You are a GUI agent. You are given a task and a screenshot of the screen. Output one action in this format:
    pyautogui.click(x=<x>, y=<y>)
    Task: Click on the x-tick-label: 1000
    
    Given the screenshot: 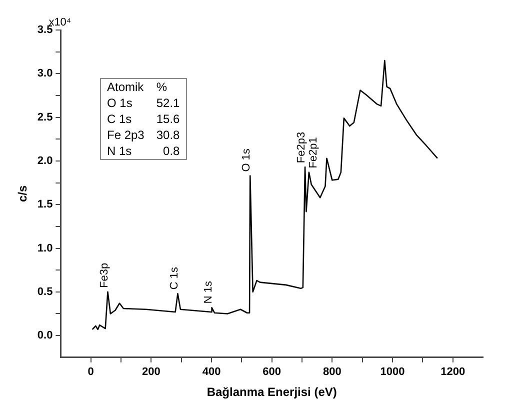 What is the action you would take?
    pyautogui.click(x=392, y=372)
    